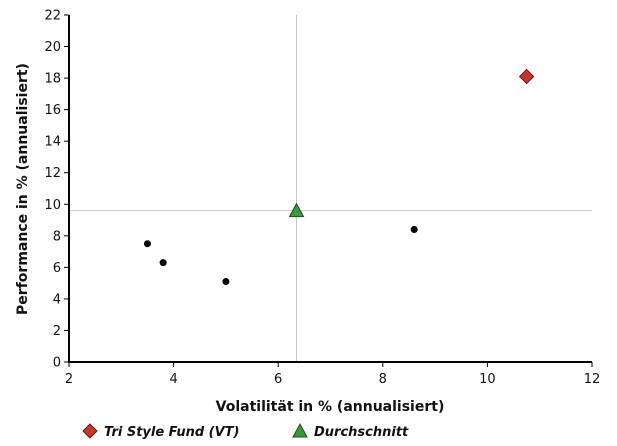 Image resolution: width=617 pixels, height=446 pixels. What do you see at coordinates (173, 379) in the screenshot?
I see `x-tick-label: 4` at bounding box center [173, 379].